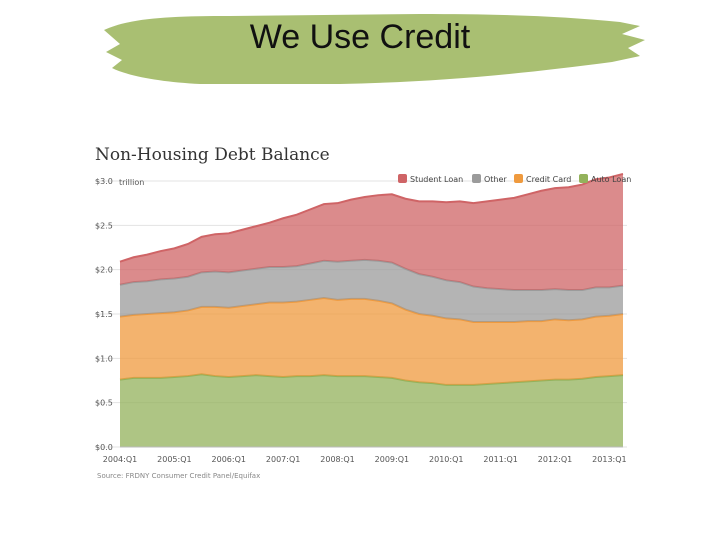  Describe the element at coordinates (104, 447) in the screenshot. I see `y-tick-label: $0.0` at that location.